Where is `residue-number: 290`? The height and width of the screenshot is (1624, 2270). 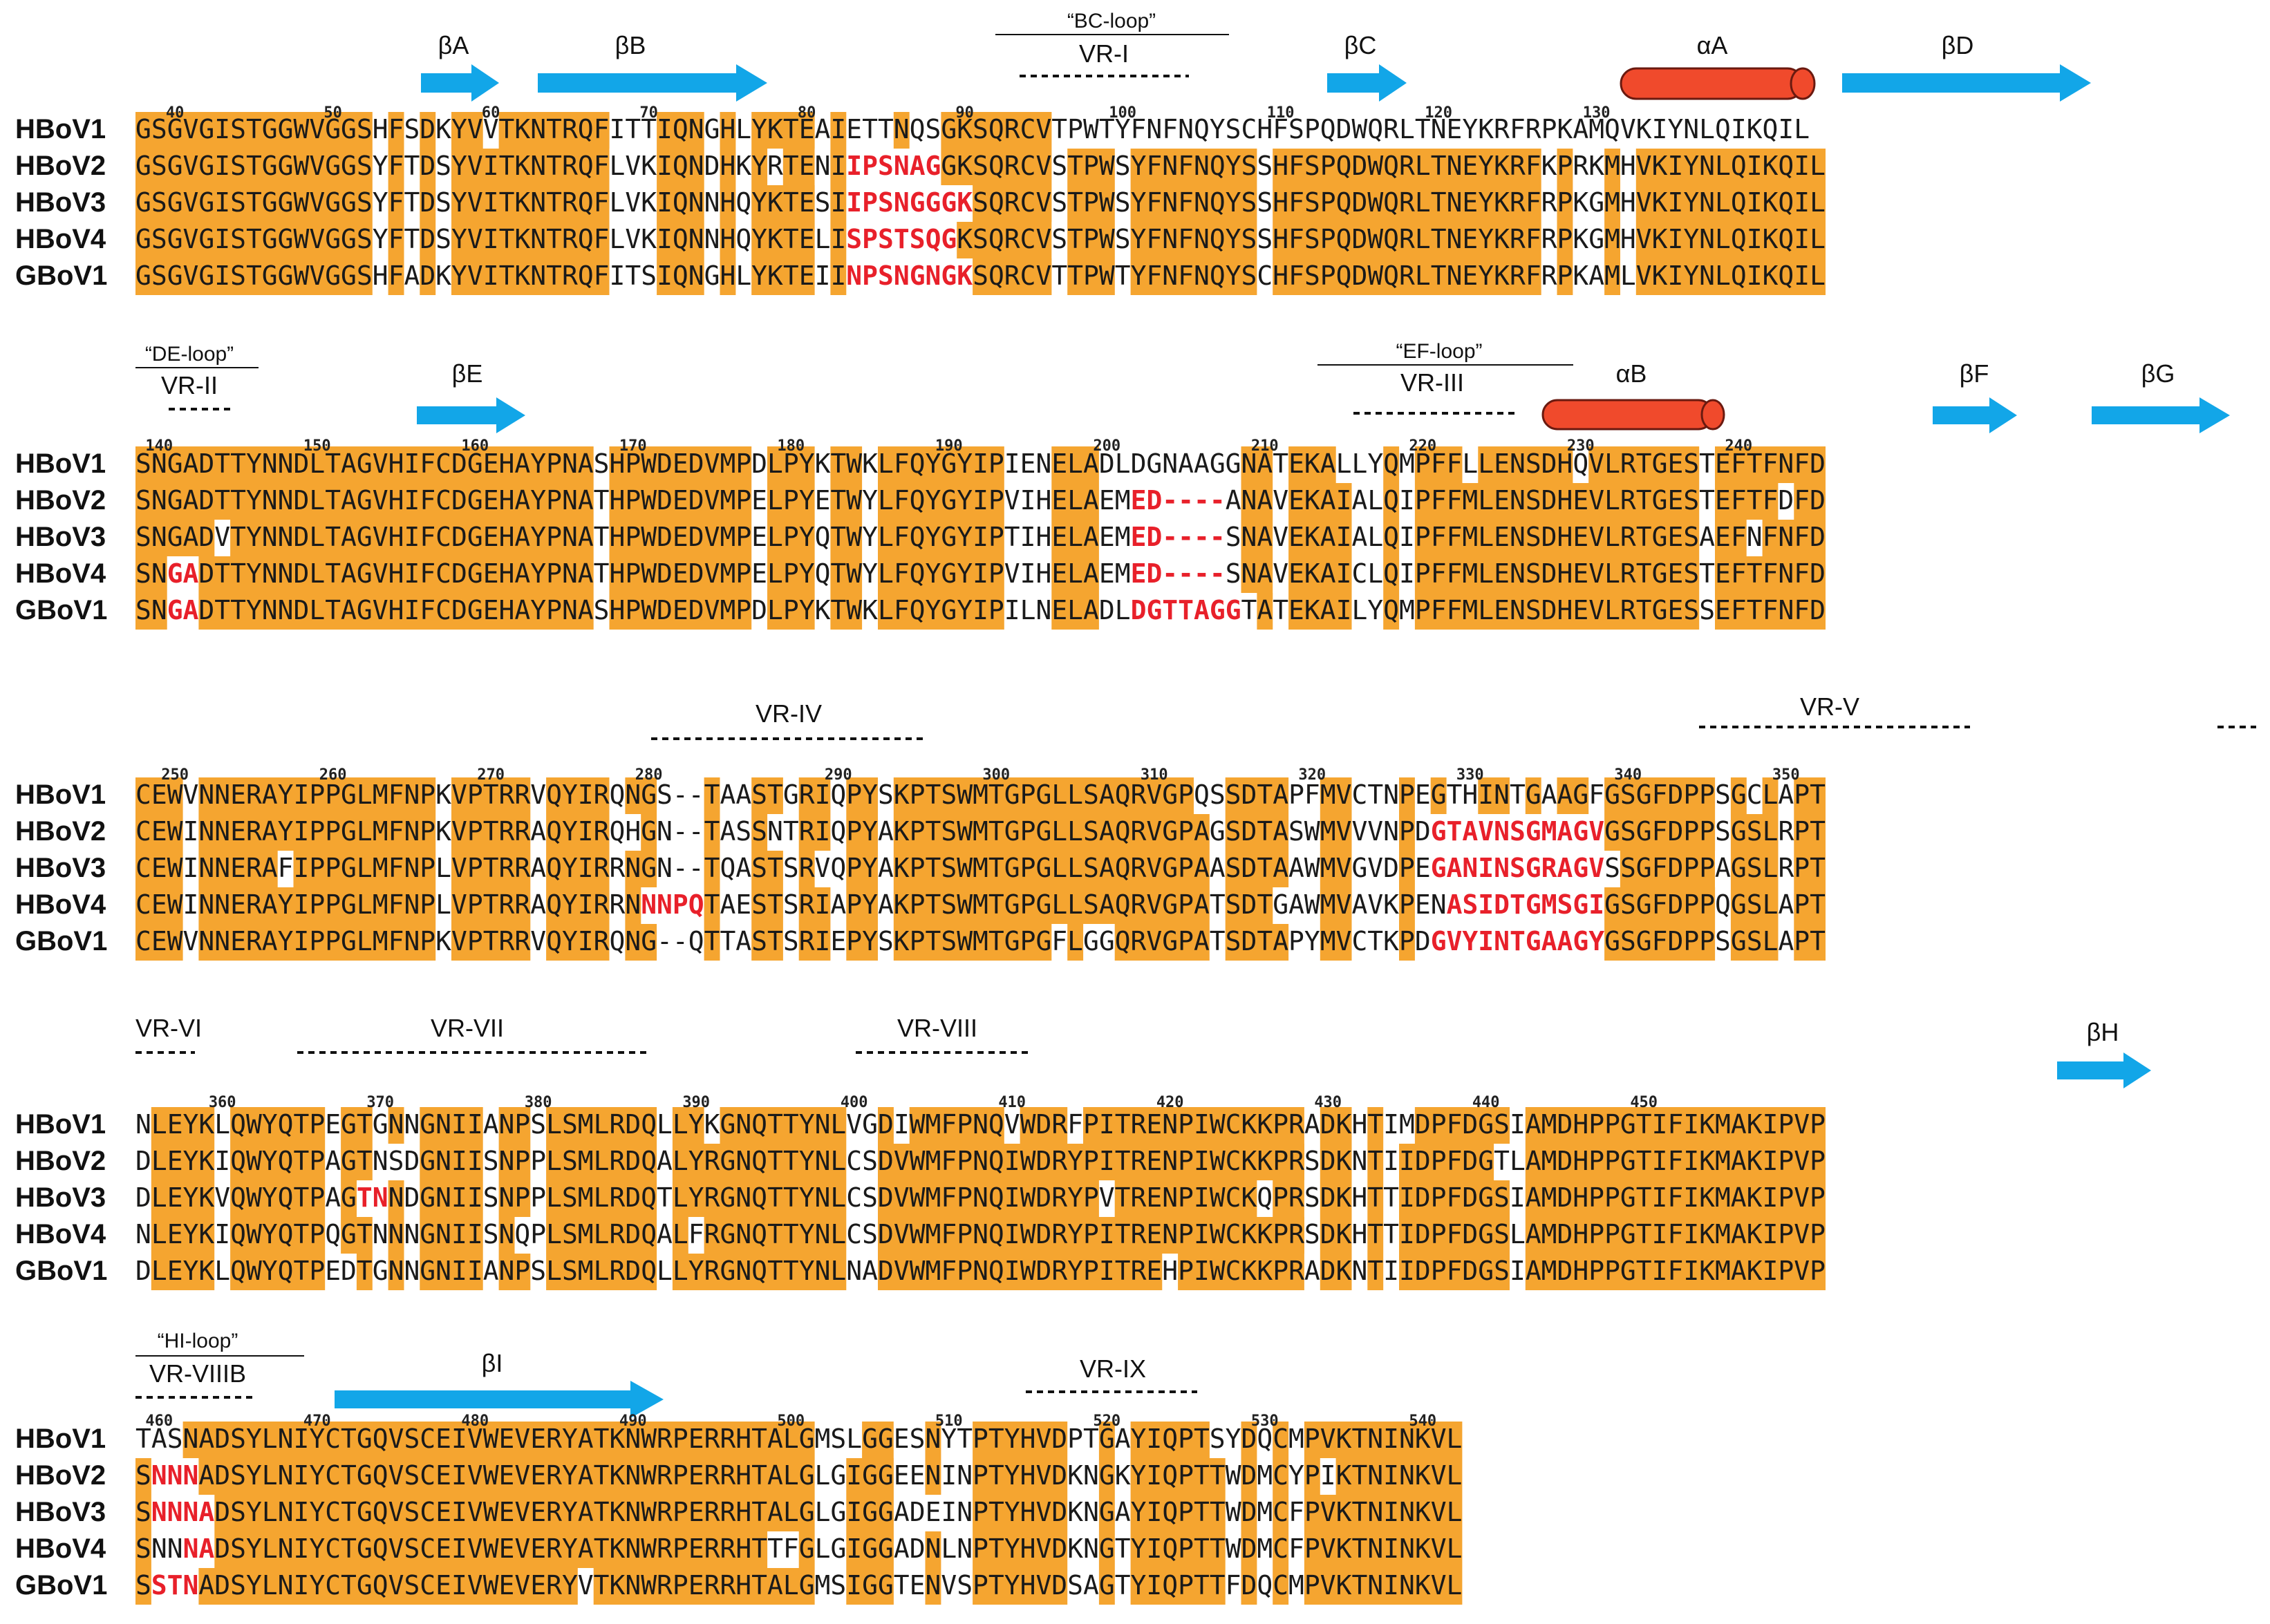
residue-number: 290 is located at coordinates (838, 775).